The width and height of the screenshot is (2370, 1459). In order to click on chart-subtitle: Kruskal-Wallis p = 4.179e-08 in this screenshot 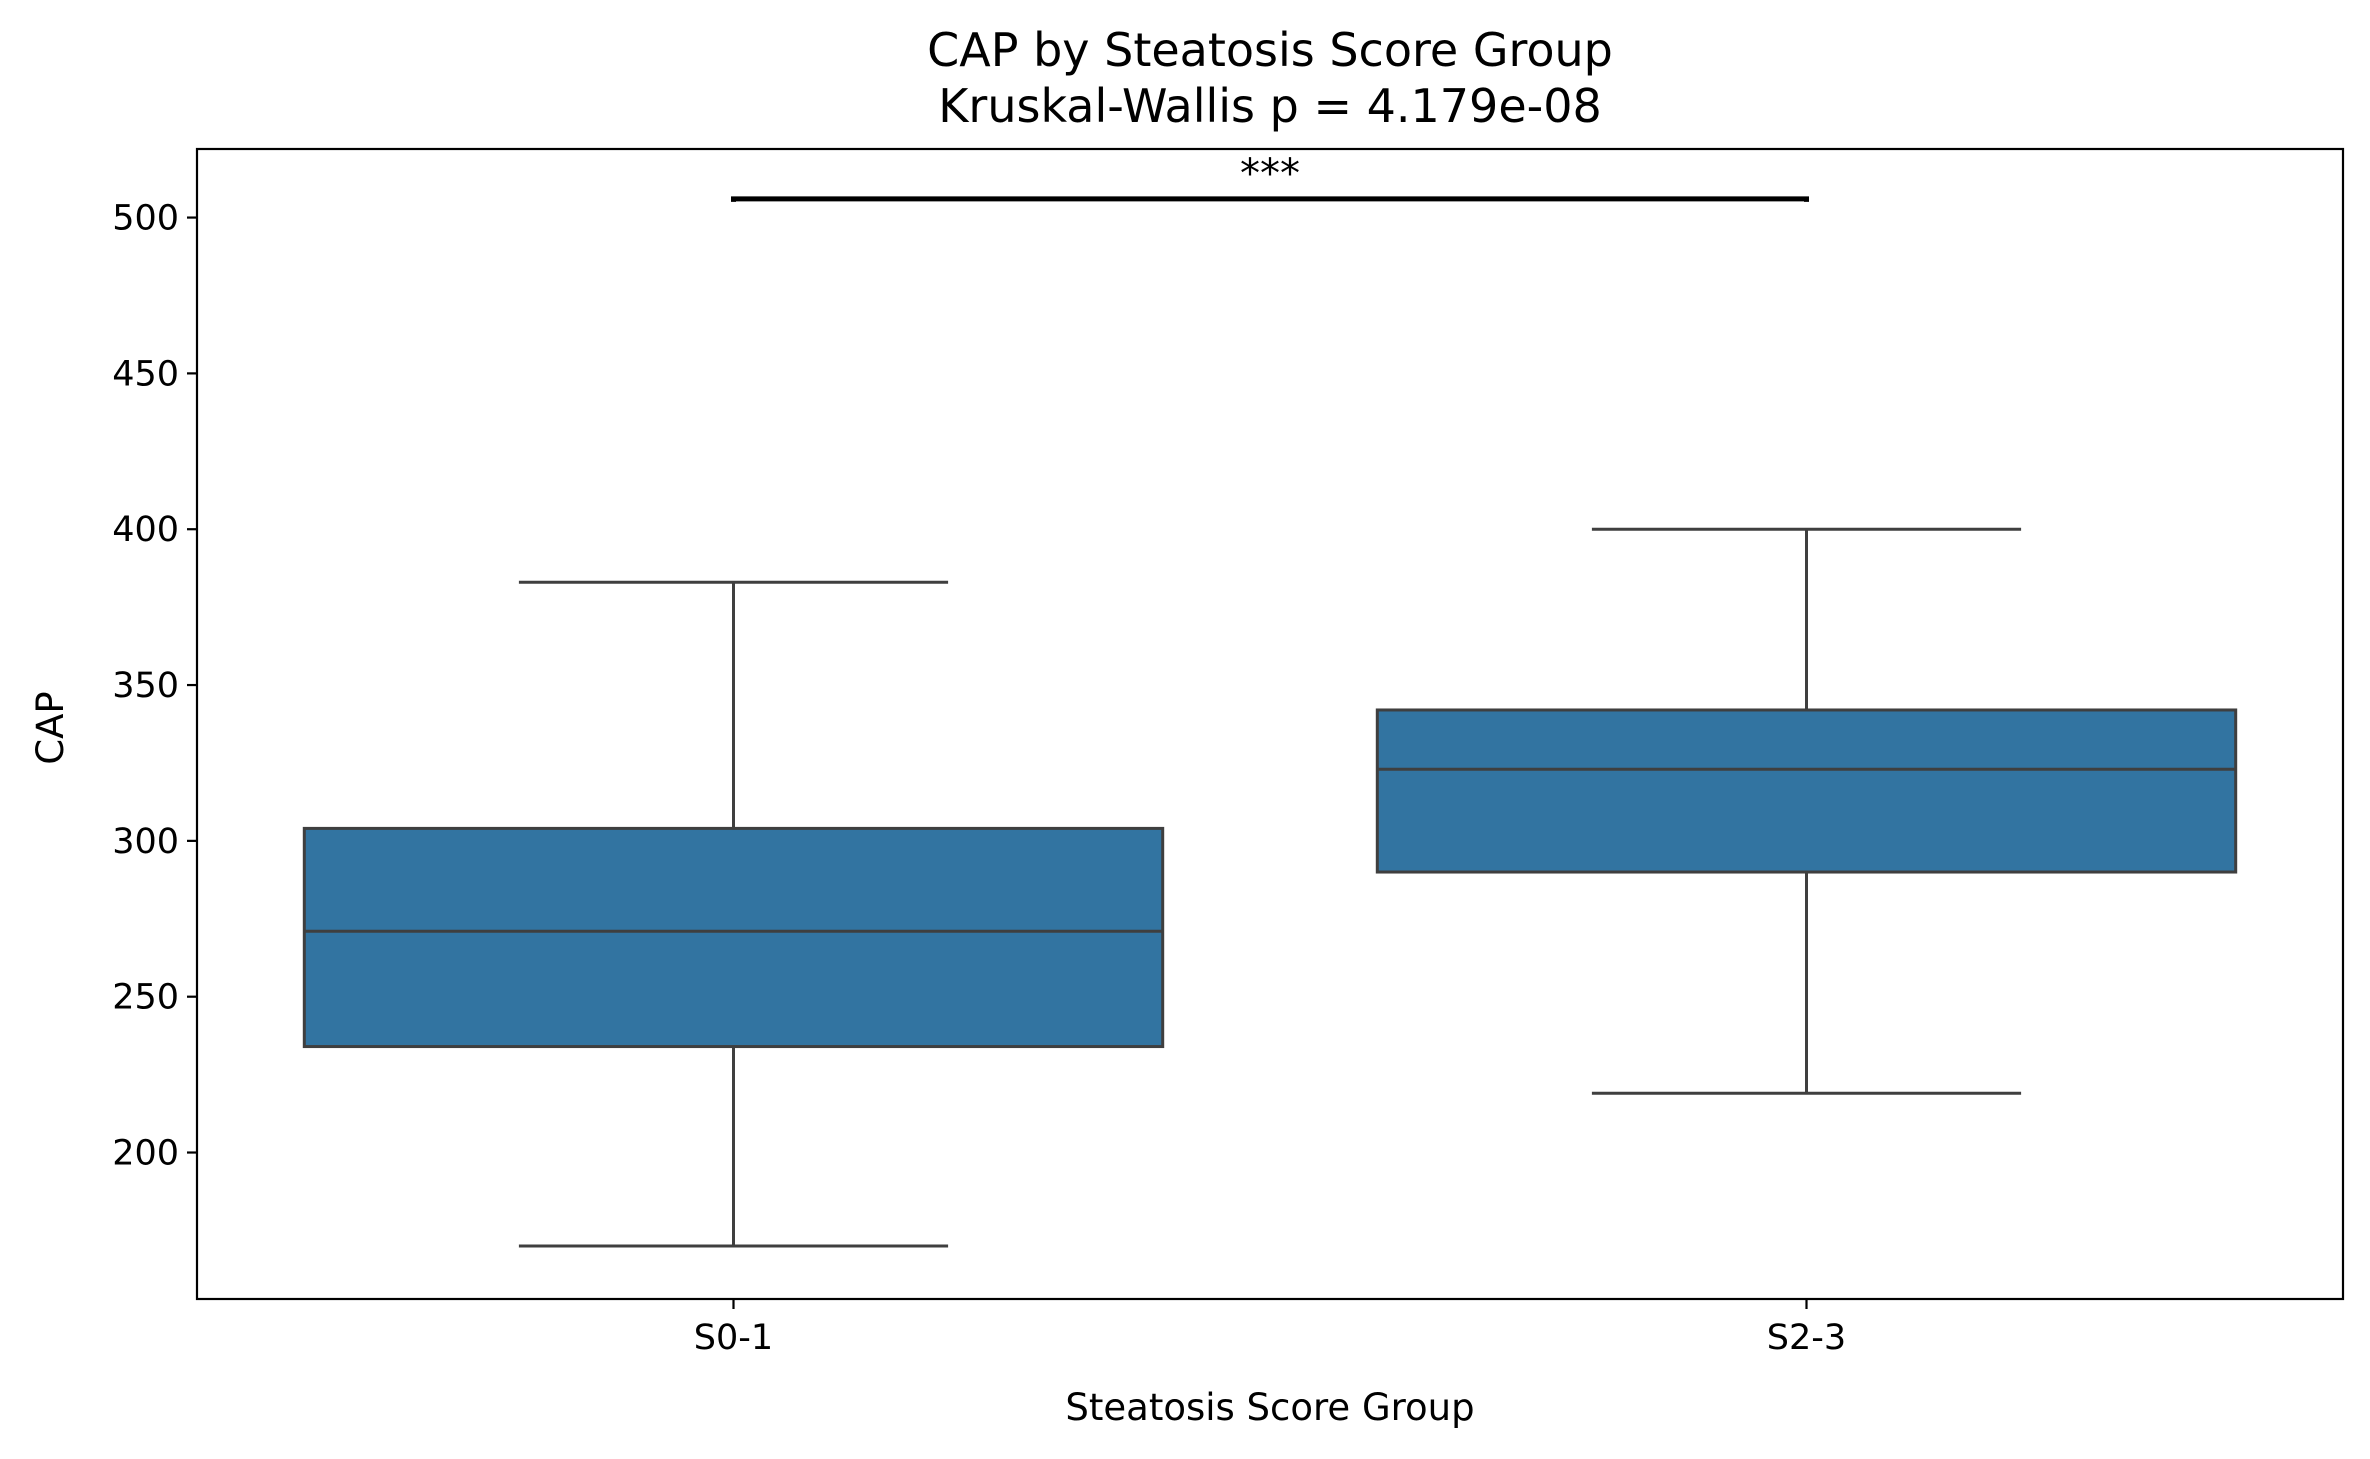, I will do `click(1270, 106)`.